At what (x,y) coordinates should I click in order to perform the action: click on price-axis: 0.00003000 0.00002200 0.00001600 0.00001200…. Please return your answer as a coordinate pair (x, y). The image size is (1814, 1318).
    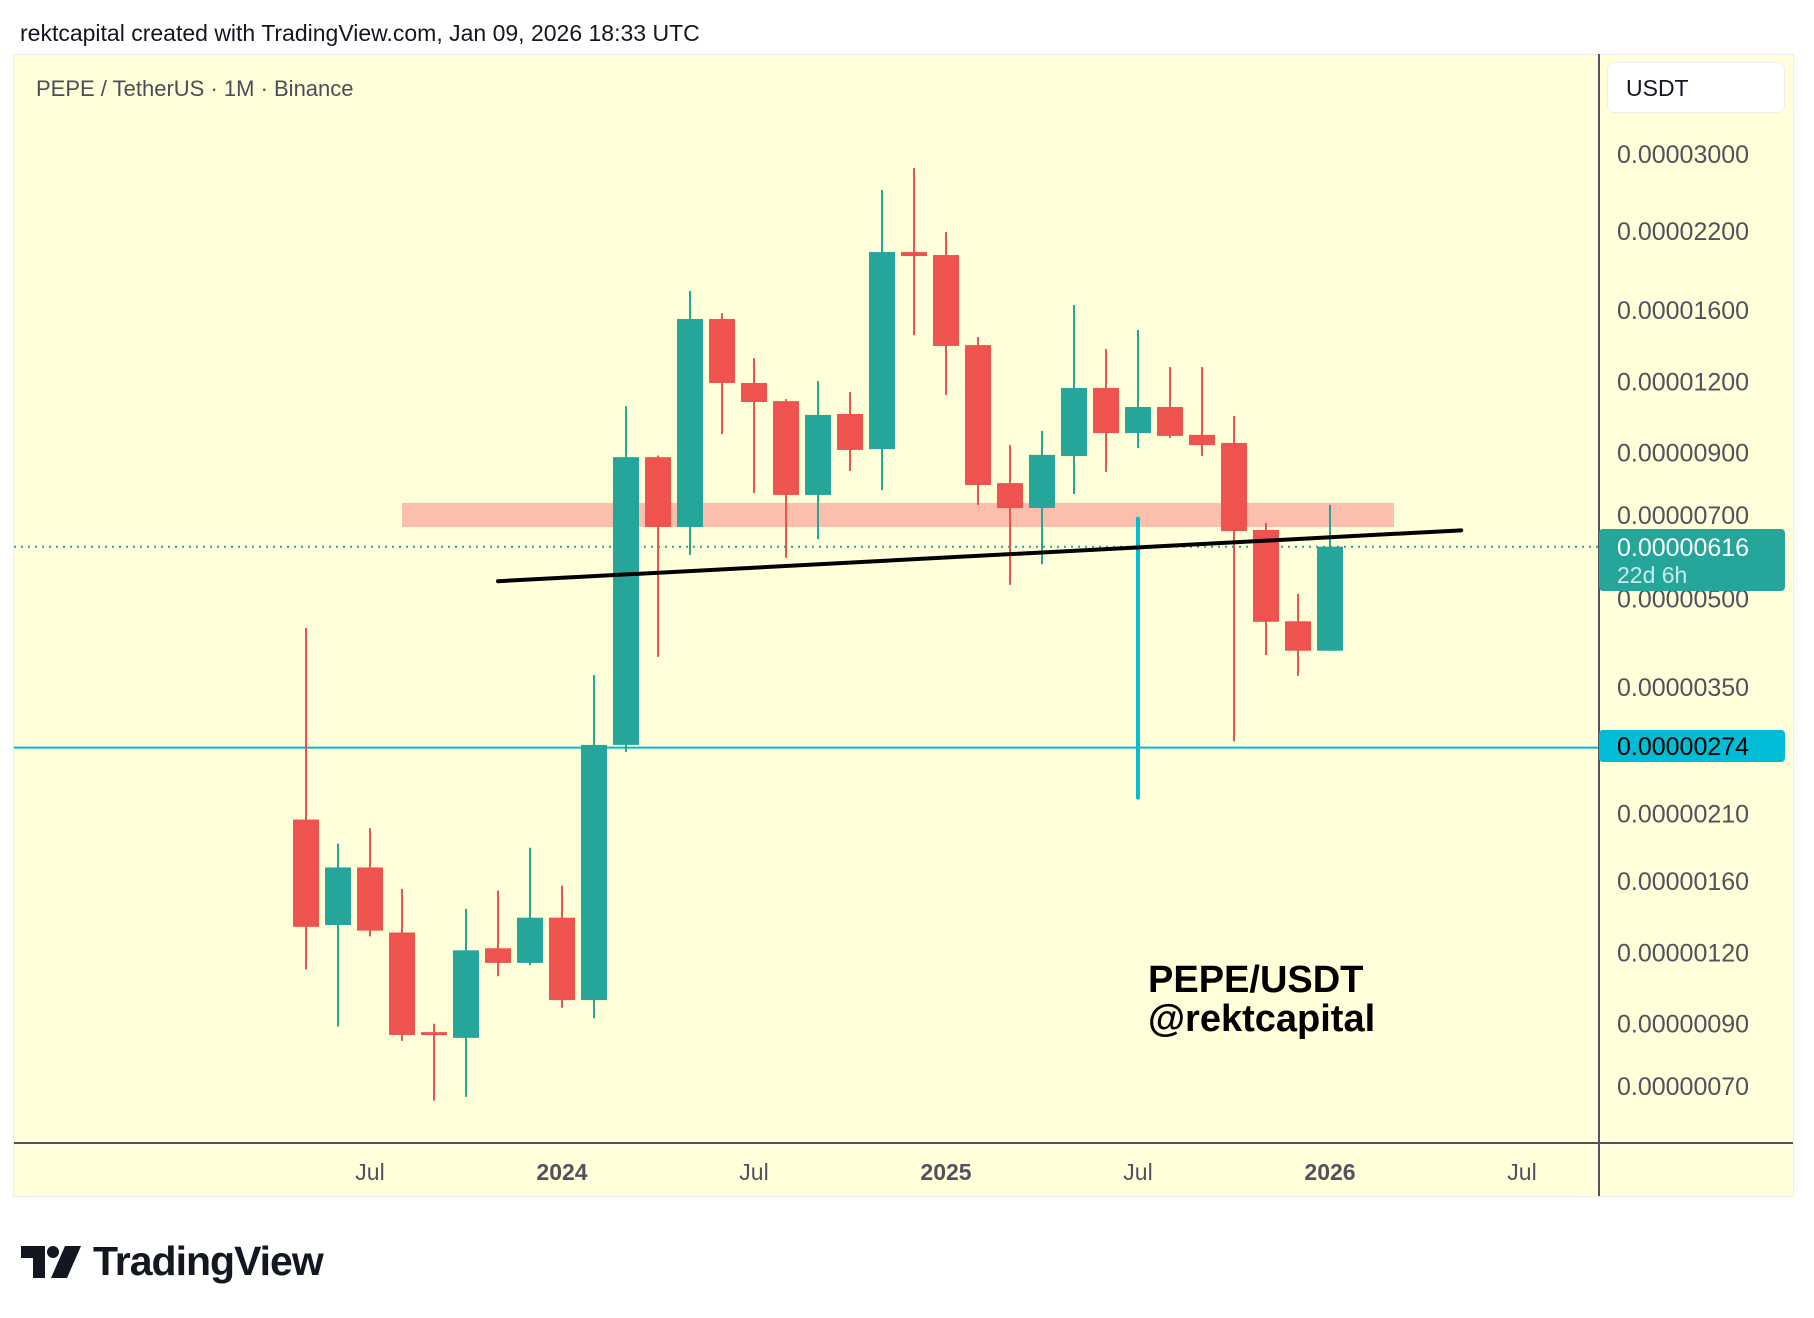
    Looking at the image, I should click on (1683, 621).